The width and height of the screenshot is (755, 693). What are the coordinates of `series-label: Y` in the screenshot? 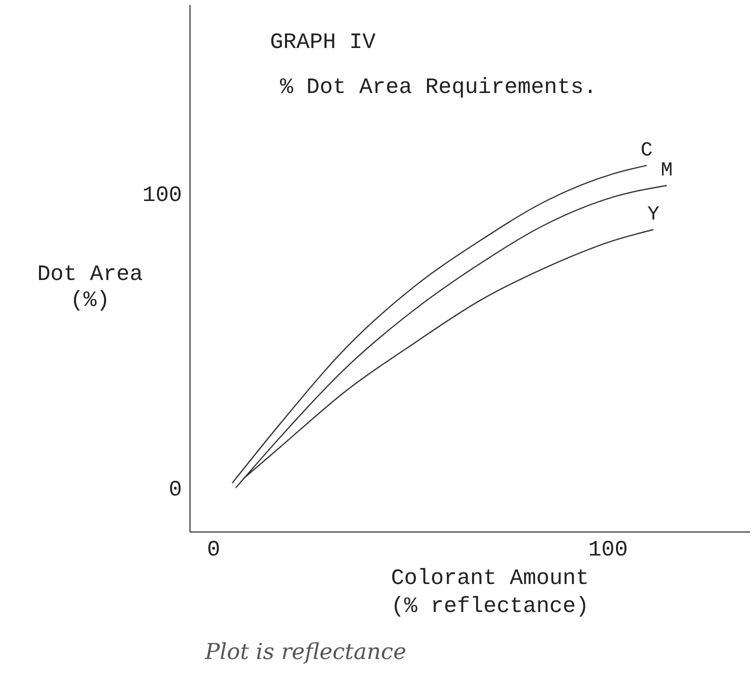 It's located at (653, 215).